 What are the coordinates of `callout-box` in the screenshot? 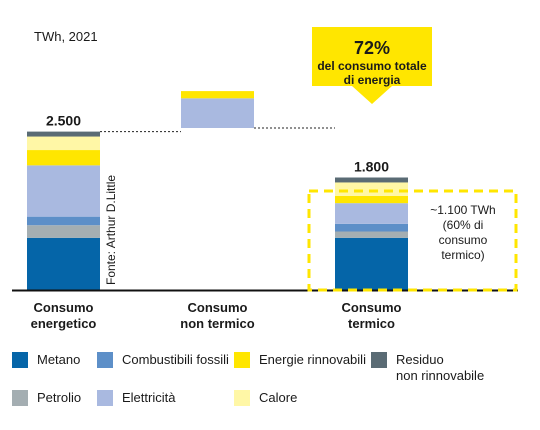 It's located at (372, 65).